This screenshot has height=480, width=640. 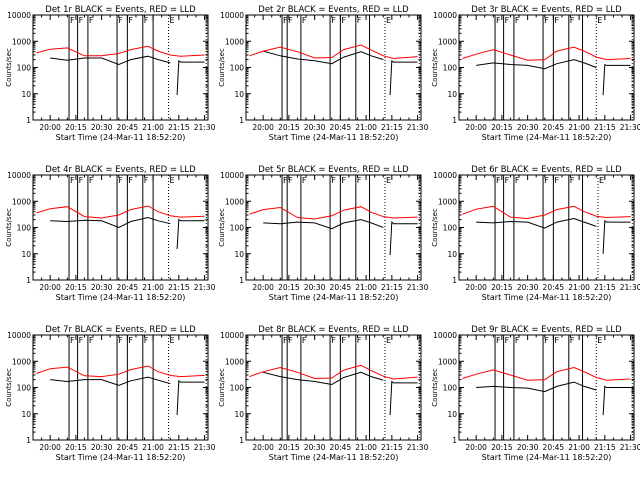 I want to click on chart-title: Det 9r BLACK = Events, RED = LLD, so click(x=546, y=330).